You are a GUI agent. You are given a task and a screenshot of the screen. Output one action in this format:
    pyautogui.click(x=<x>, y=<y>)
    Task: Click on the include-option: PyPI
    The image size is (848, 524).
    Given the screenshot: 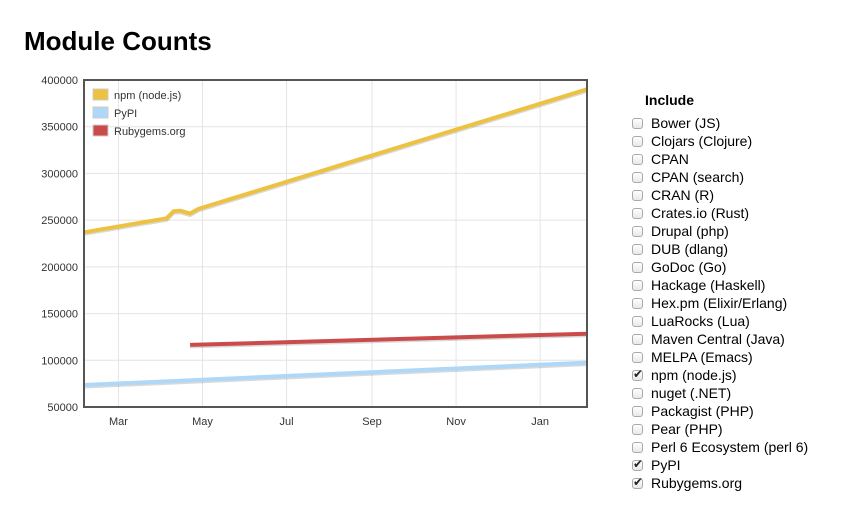 What is the action you would take?
    pyautogui.click(x=720, y=465)
    